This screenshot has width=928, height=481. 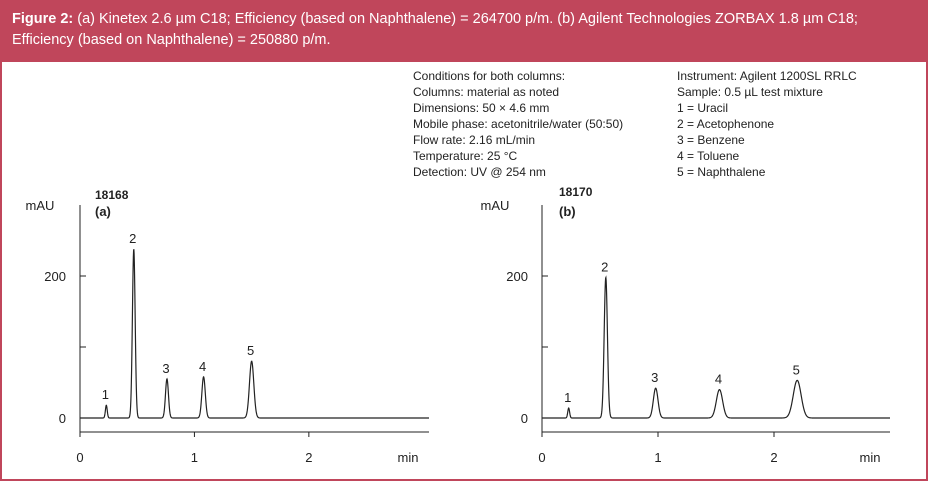 I want to click on condition-line: 3 = Benzene, so click(x=711, y=140).